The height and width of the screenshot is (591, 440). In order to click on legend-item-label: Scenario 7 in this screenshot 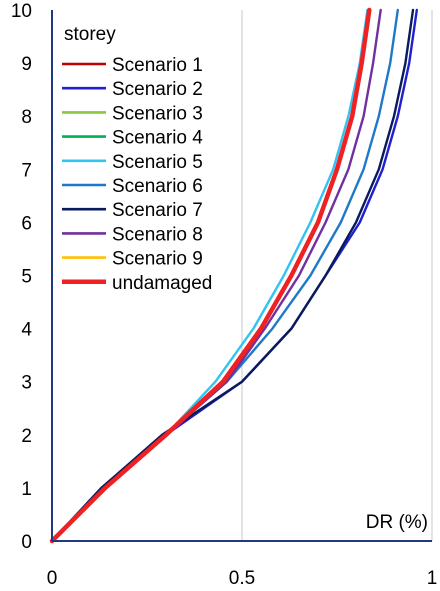, I will do `click(157, 210)`.